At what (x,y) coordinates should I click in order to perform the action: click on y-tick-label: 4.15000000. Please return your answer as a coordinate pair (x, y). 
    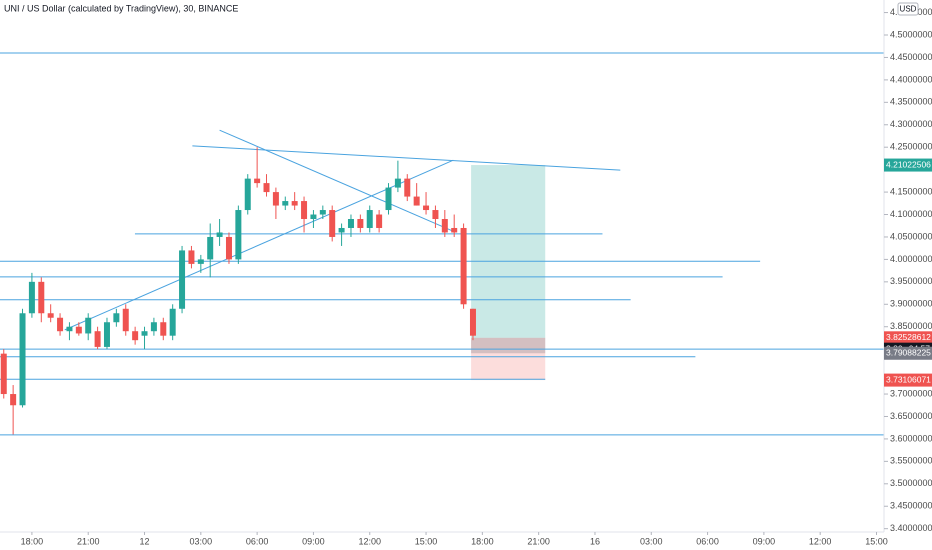
    Looking at the image, I should click on (911, 191).